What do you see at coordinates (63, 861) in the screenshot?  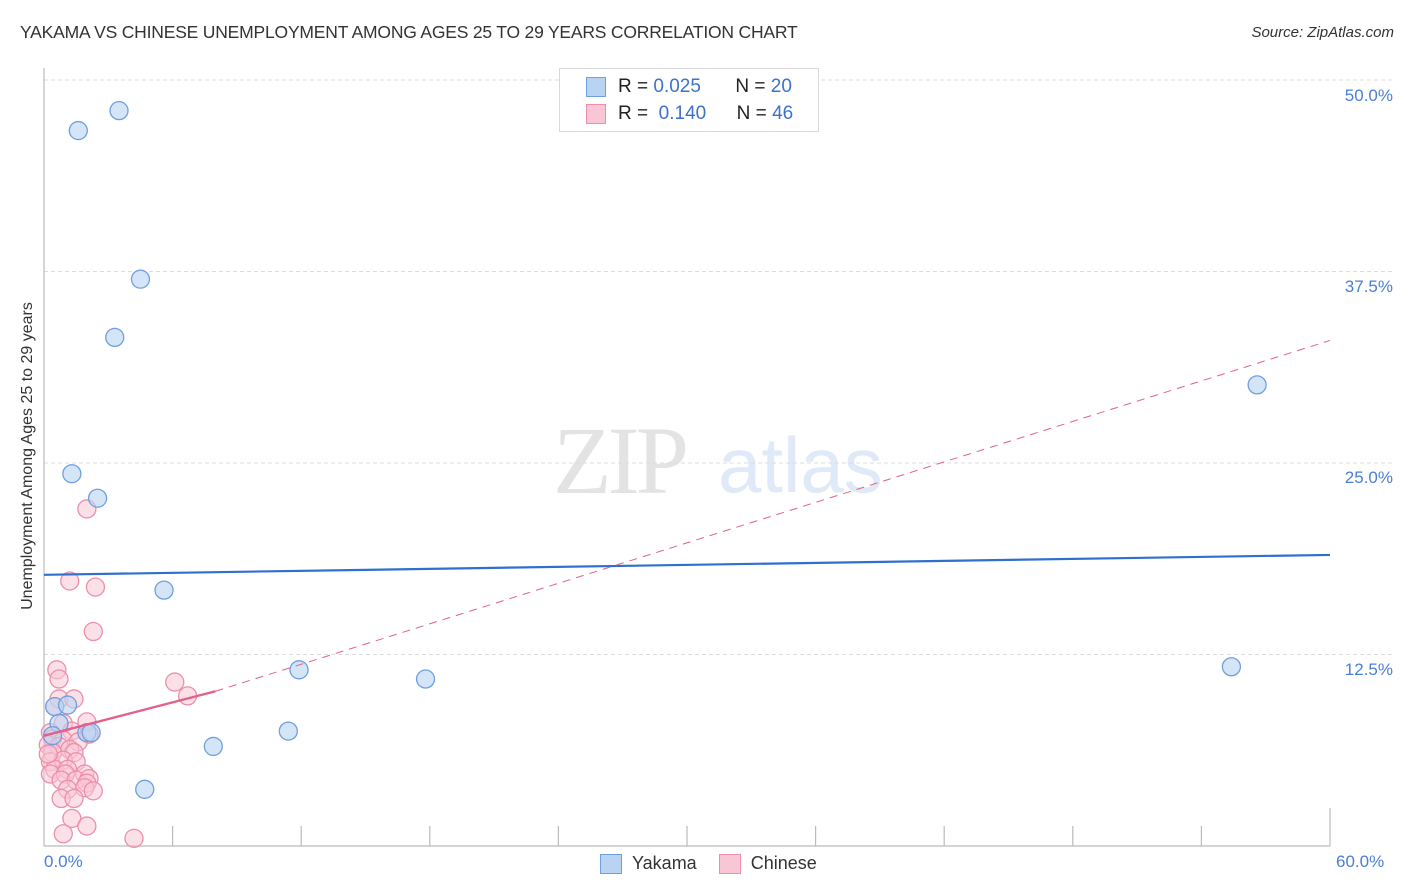 I see `x-tick-0: 0.0%` at bounding box center [63, 861].